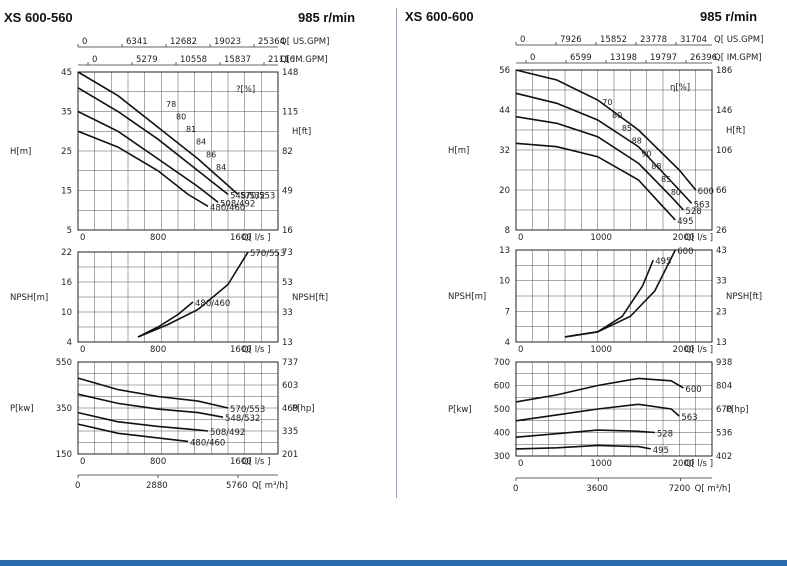  I want to click on y-tick-label: 44, so click(504, 111).